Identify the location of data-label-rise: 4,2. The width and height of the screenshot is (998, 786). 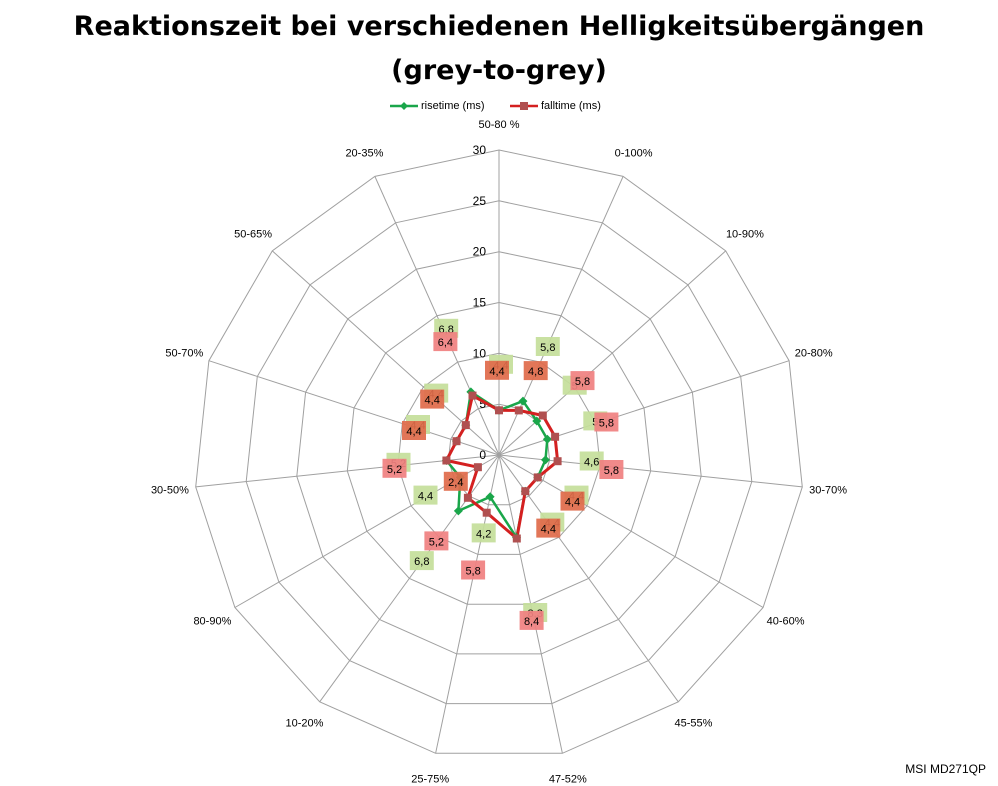
(483, 534).